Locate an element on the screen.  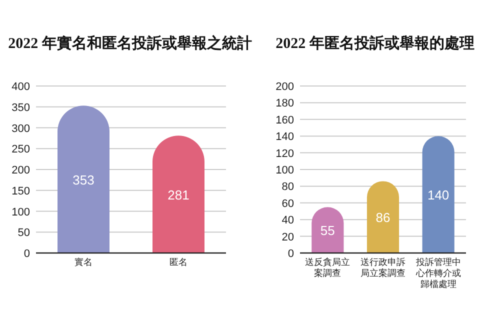
data-label: 86 is located at coordinates (383, 218).